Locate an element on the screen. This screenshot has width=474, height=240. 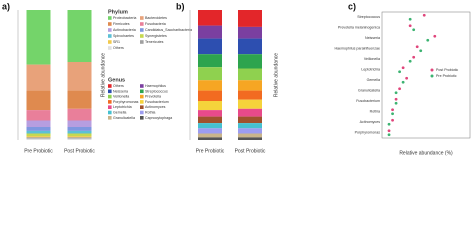
y-tick-label: Veillonella is located at coordinates (372, 59).